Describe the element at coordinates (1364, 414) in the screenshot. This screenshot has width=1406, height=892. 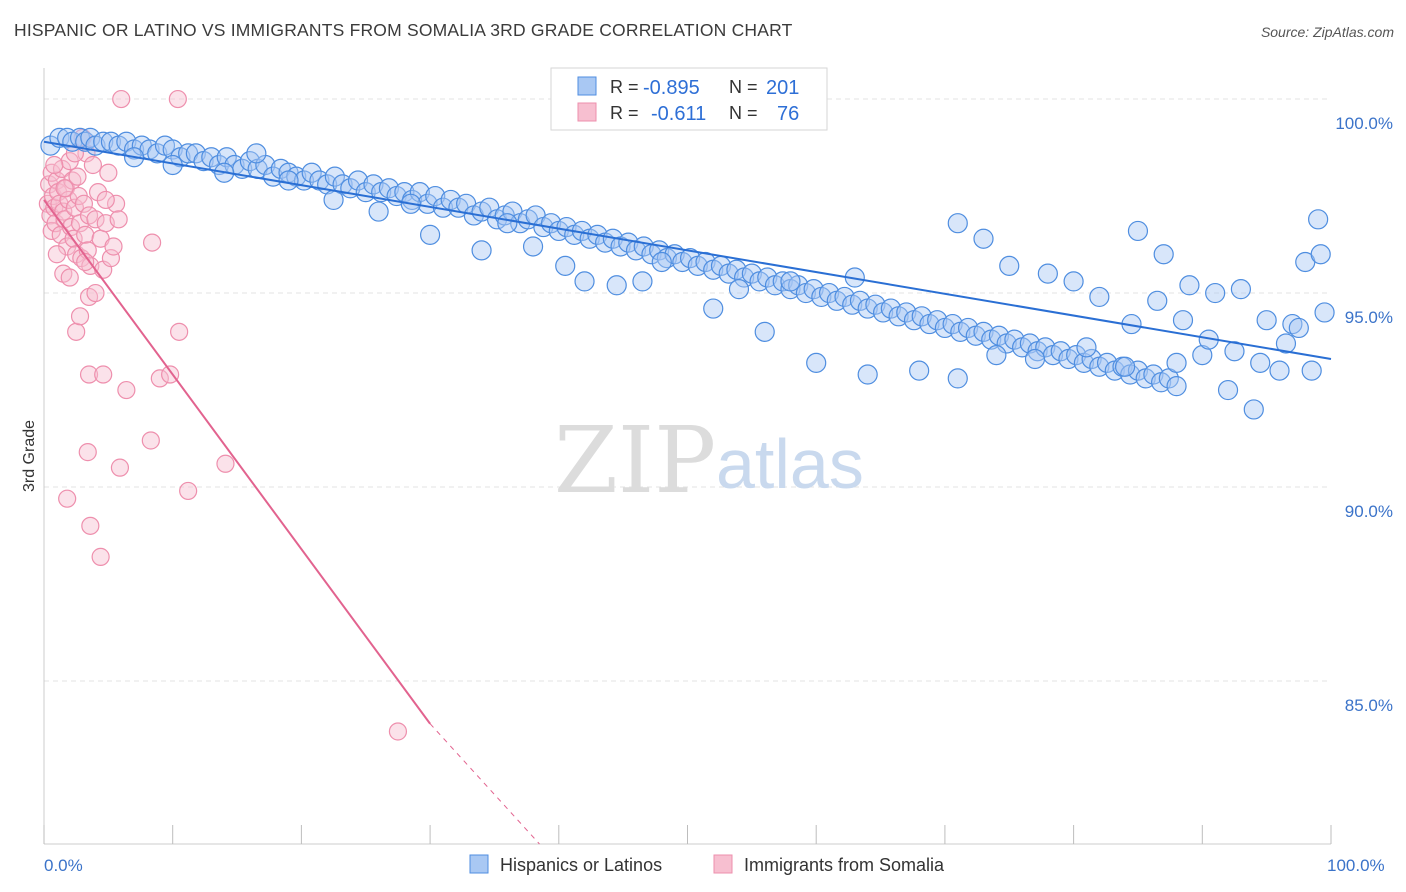
I see `y-tick-labels: 85.0% 90.0% 95.0% 100.0%` at that location.